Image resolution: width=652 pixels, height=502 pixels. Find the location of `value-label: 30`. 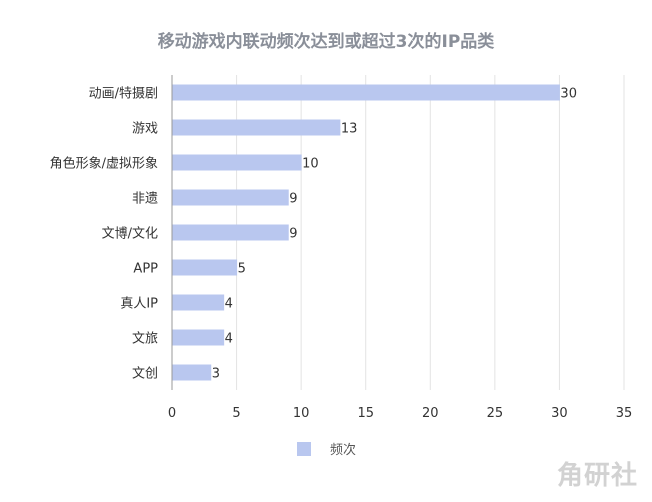

value-label: 30 is located at coordinates (568, 94).